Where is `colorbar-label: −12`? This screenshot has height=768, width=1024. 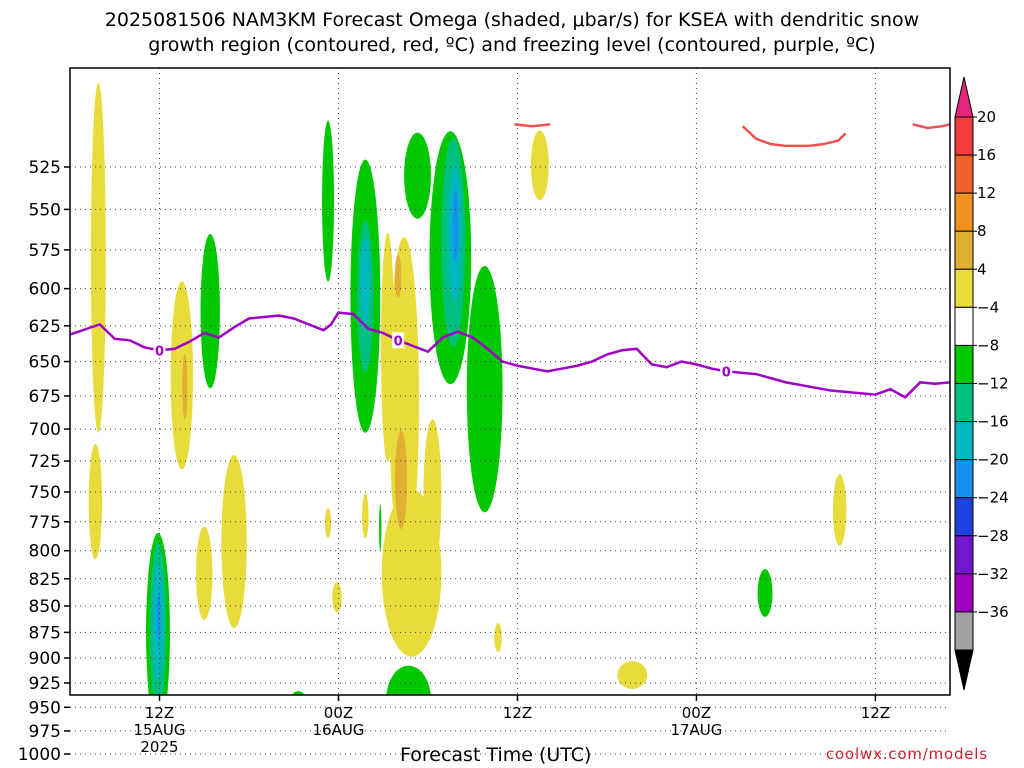
colorbar-label: −12 is located at coordinates (993, 384).